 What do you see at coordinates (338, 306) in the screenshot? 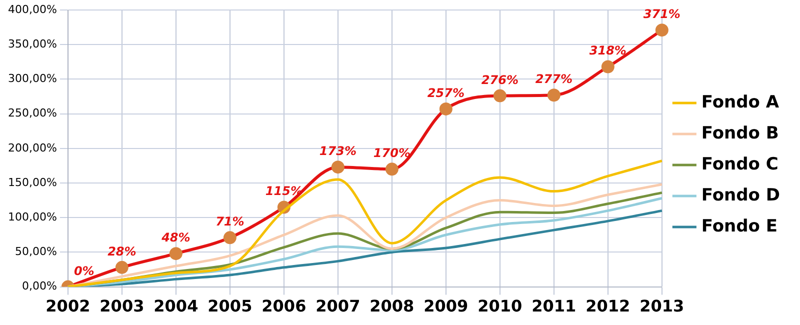
I see `x-tick-label: 2007` at bounding box center [338, 306].